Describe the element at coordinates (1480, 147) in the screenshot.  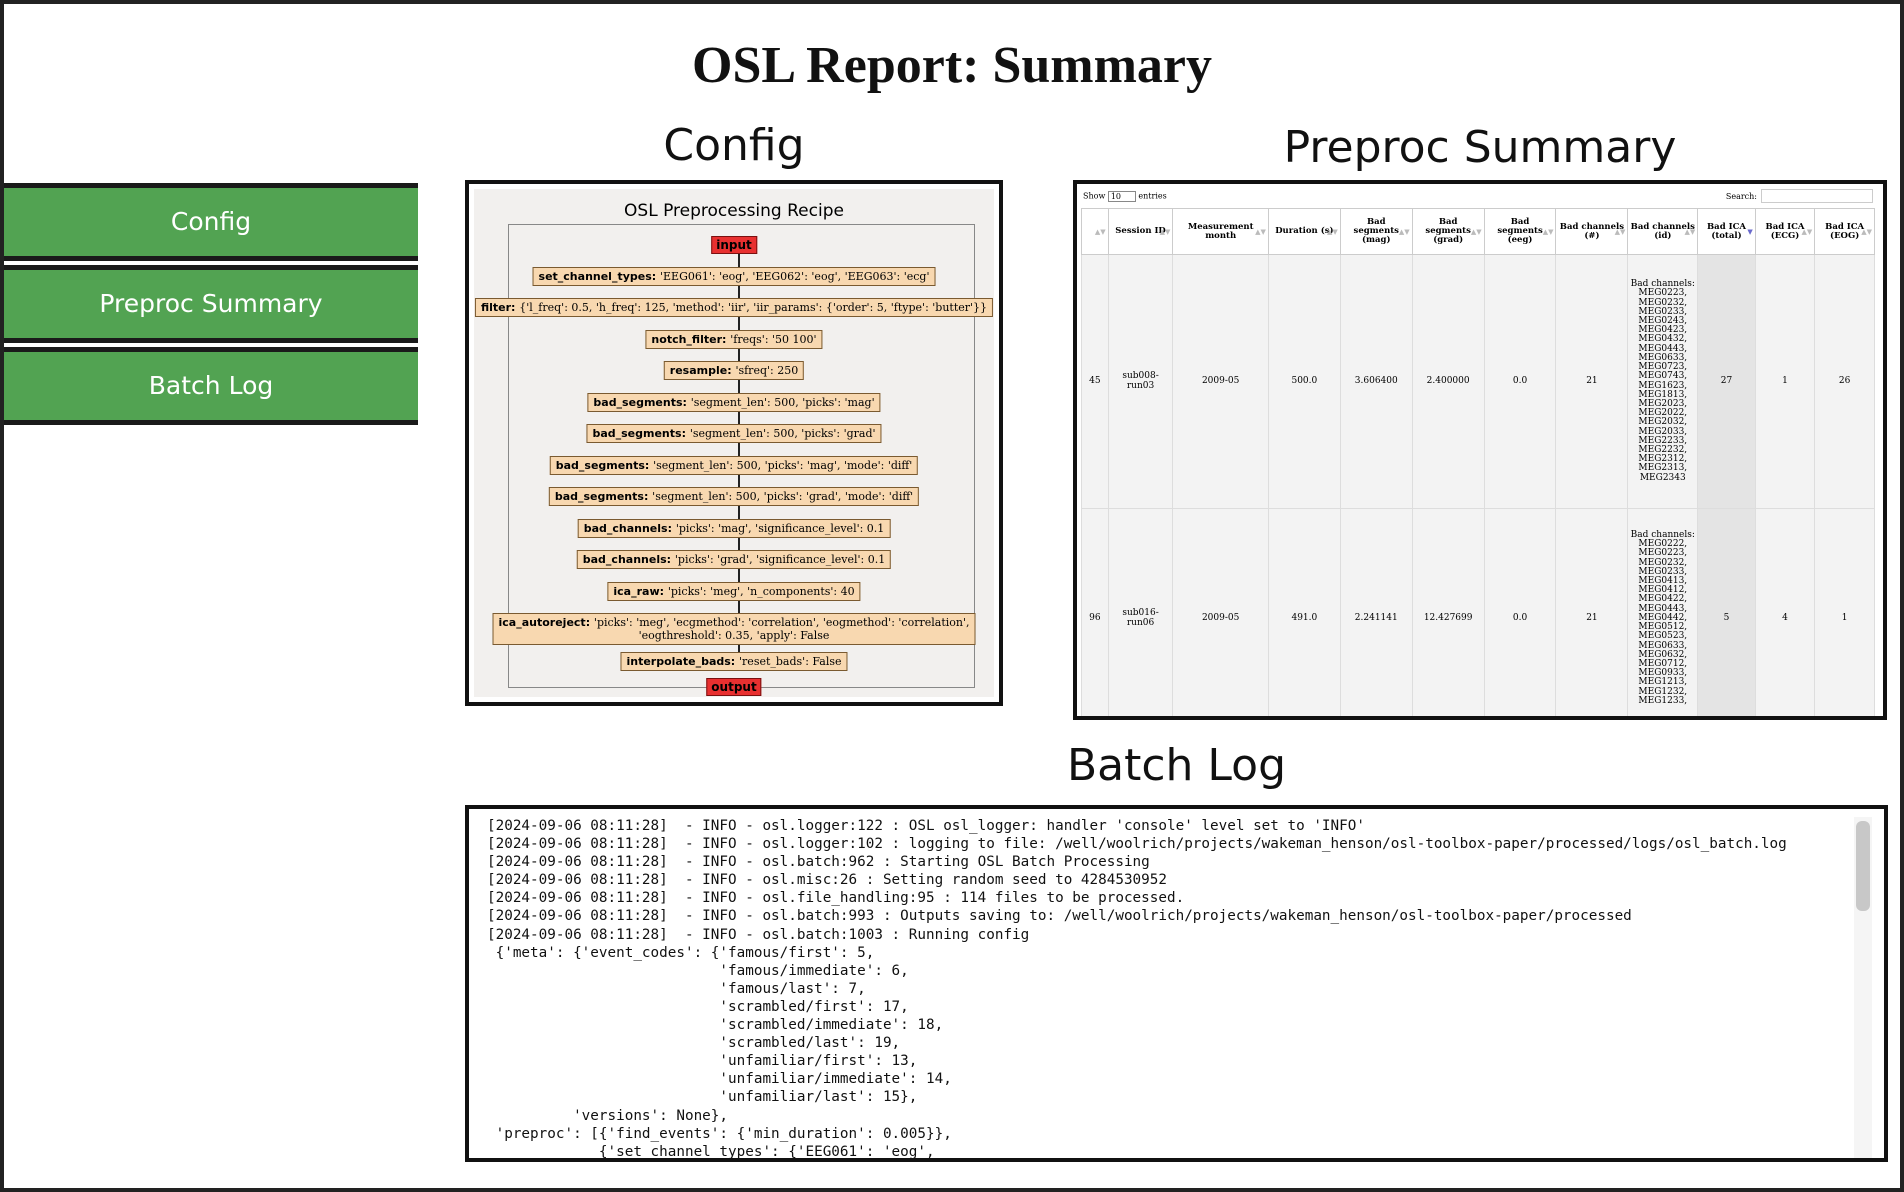
I see `preproc-section-title: Preproc Summary` at that location.